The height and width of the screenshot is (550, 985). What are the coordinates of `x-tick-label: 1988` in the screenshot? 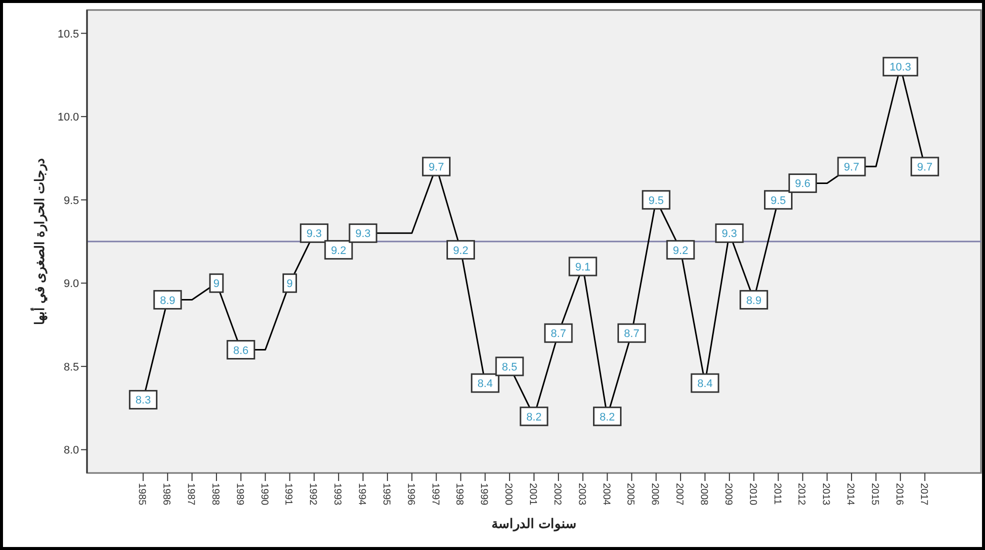 It's located at (214, 494).